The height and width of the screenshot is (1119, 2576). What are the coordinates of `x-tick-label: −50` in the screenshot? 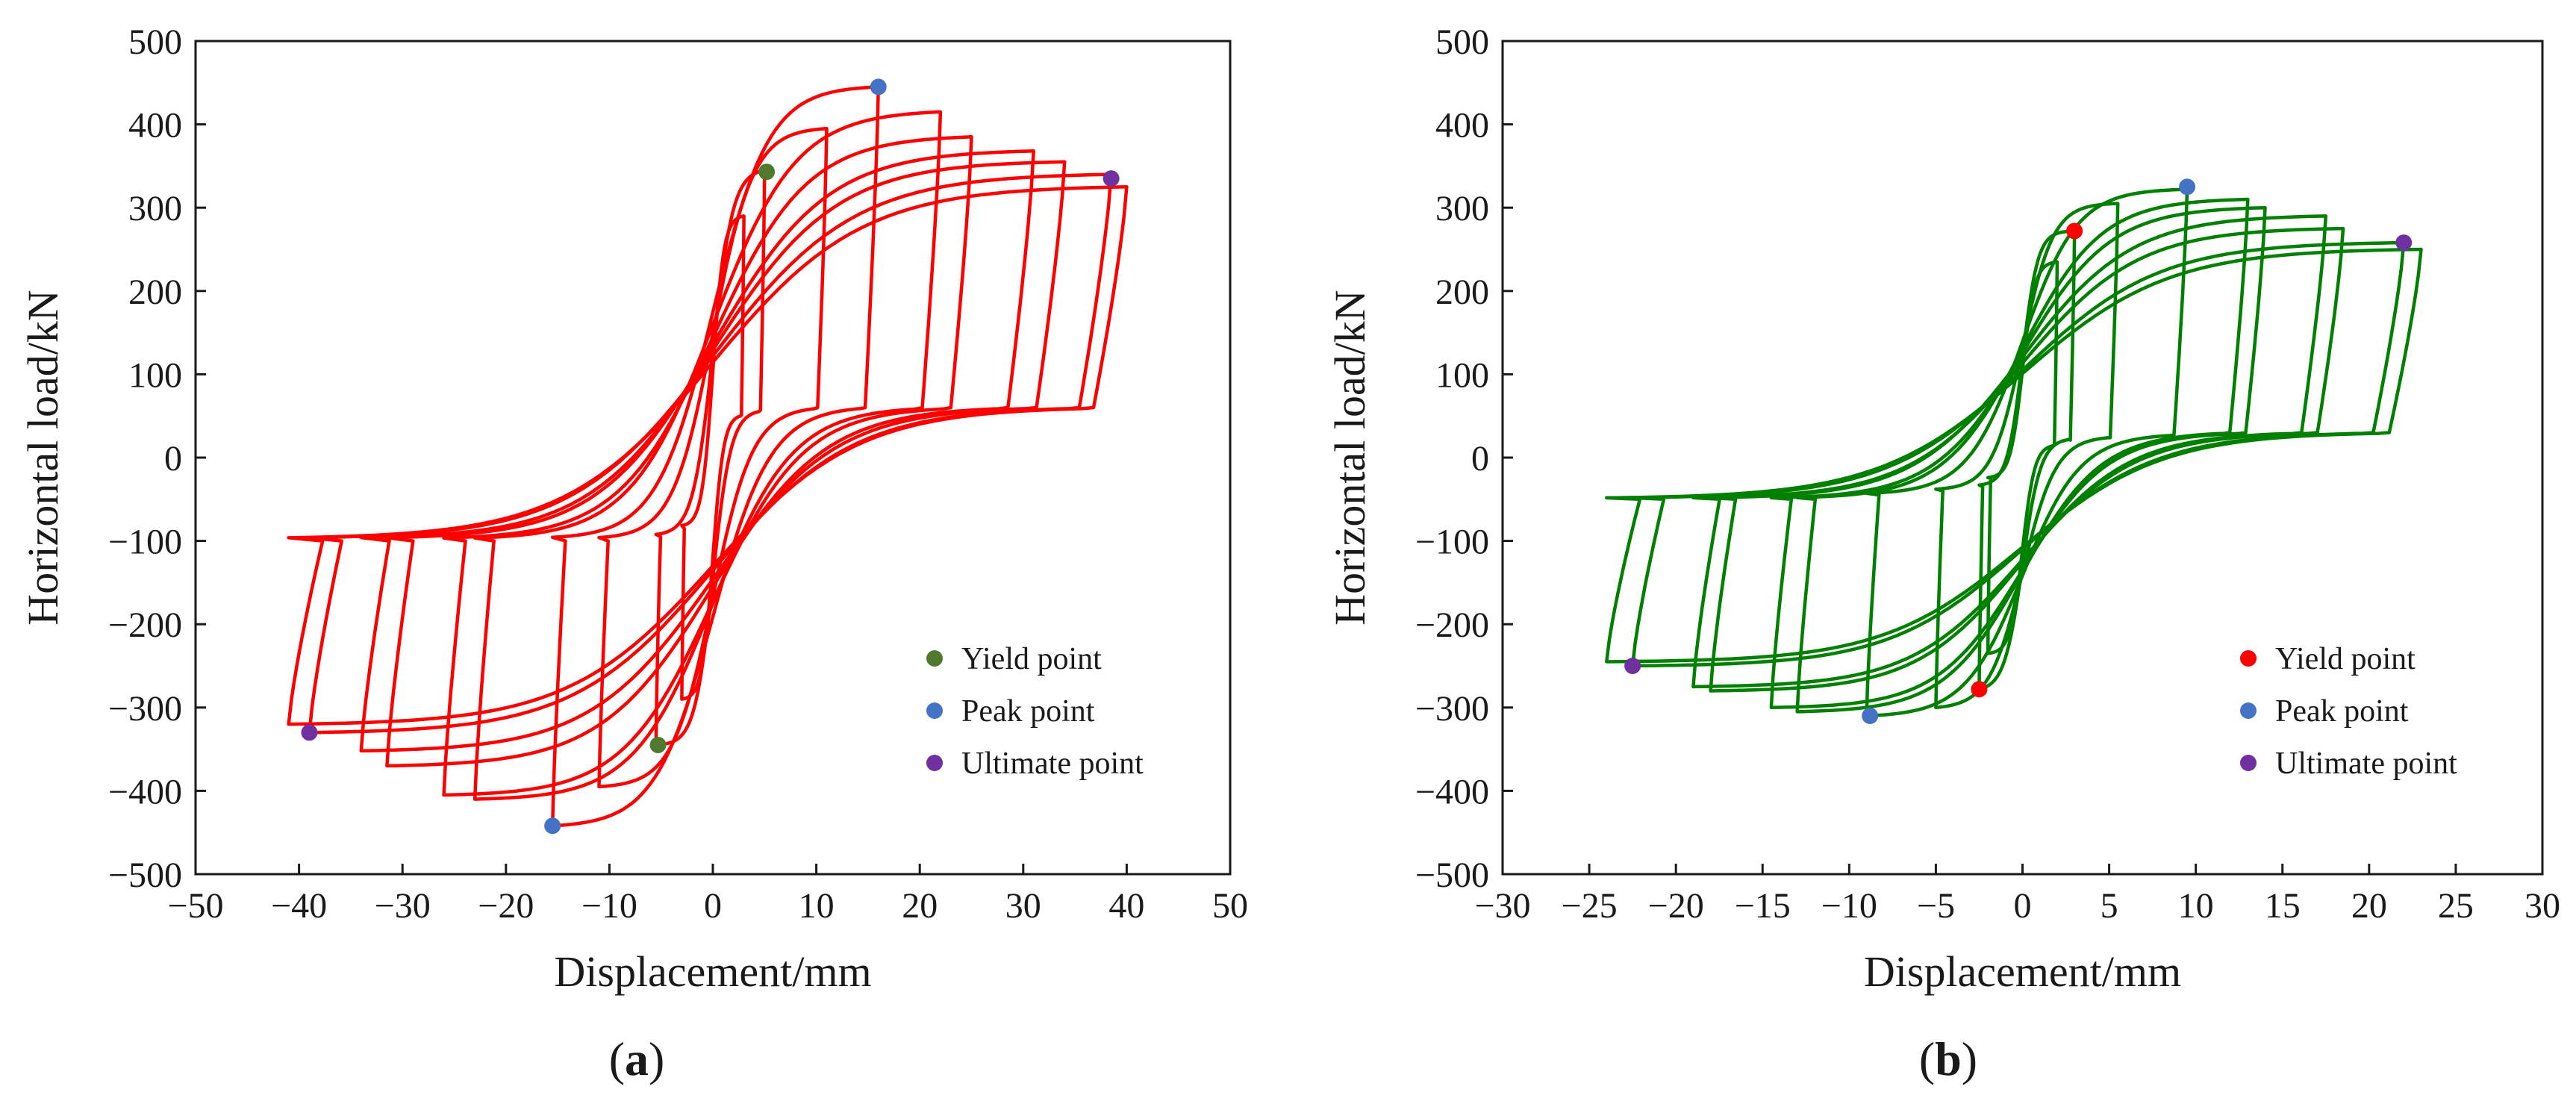 It's located at (195, 906).